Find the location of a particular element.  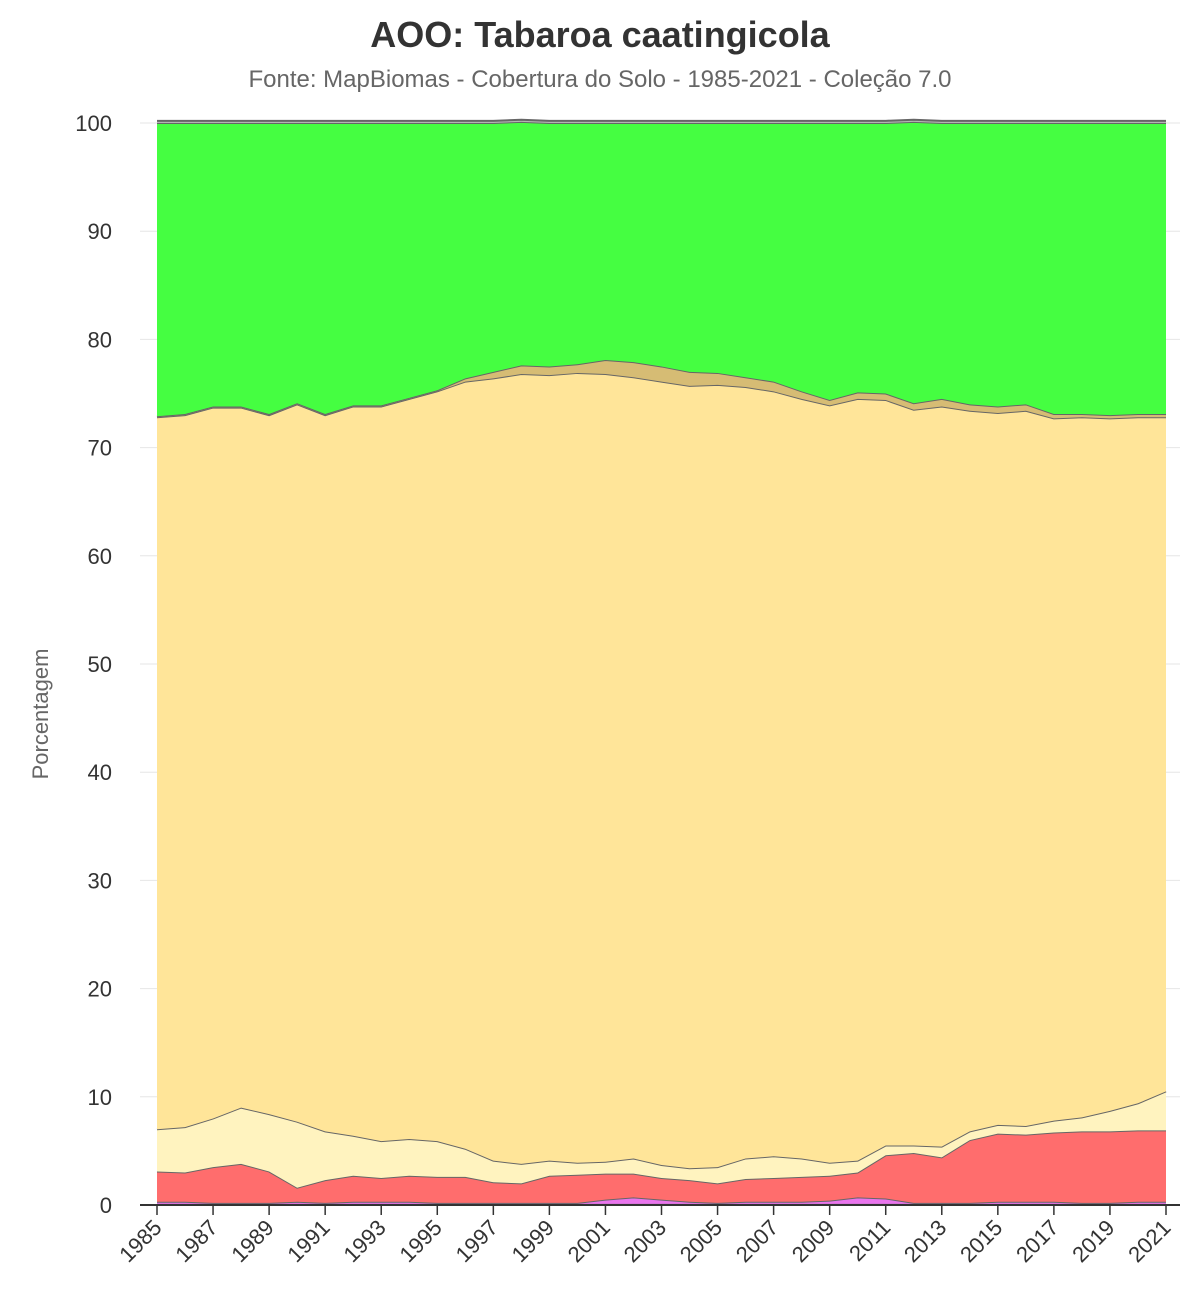

x-tick-label: 2001 is located at coordinates (589, 1241).